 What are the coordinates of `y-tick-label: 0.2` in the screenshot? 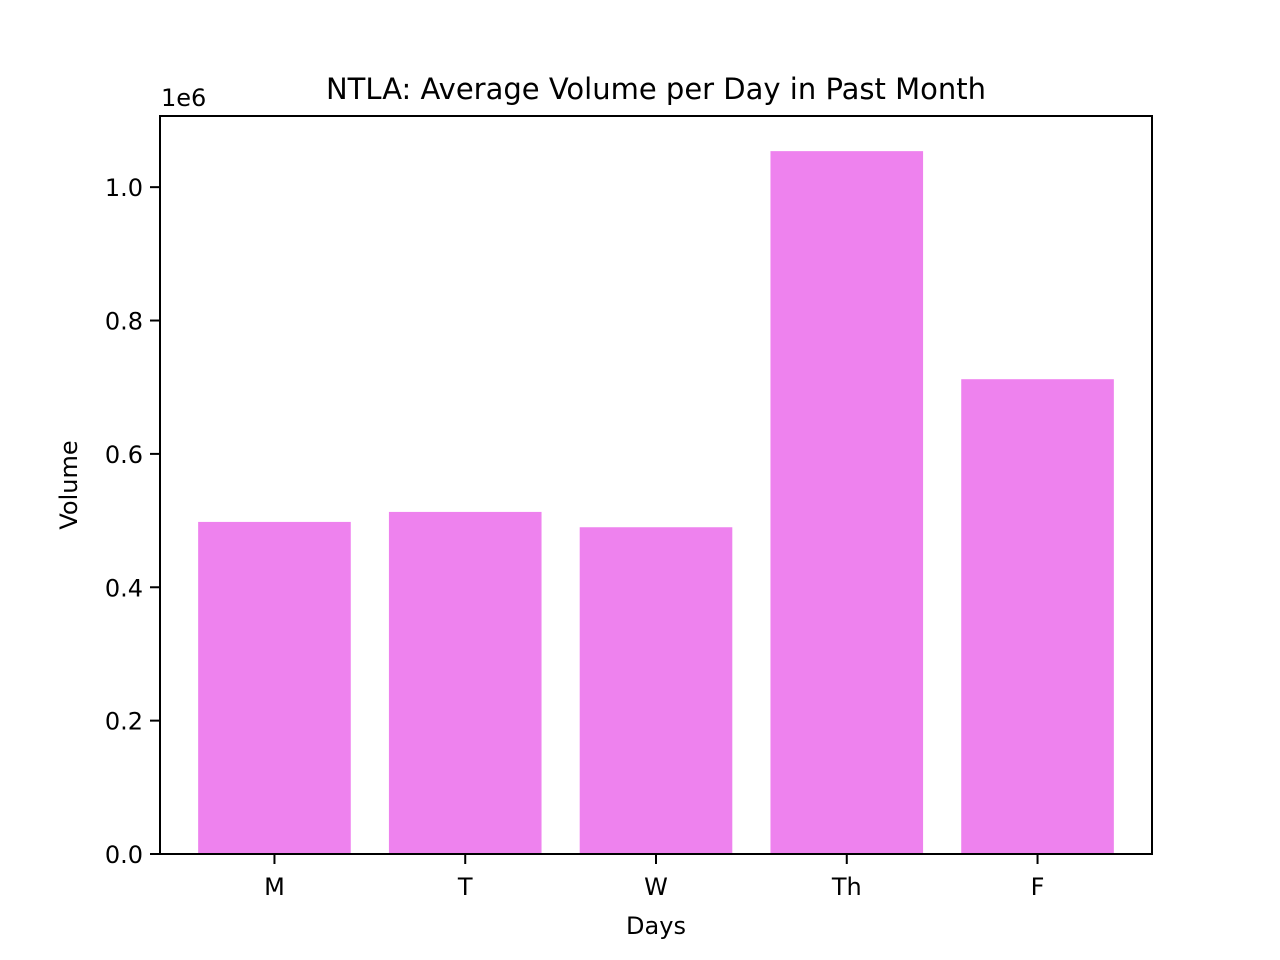 It's located at (124, 722).